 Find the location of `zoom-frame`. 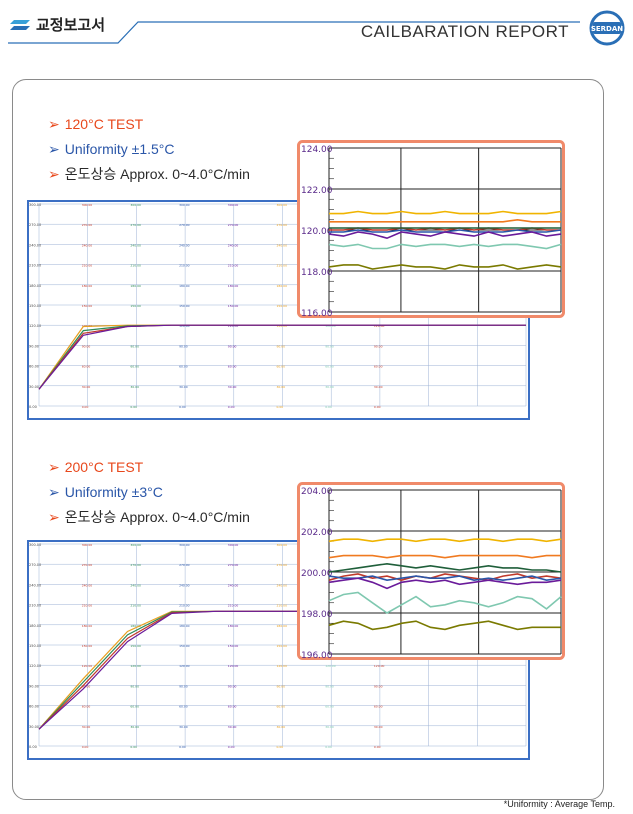

zoom-frame is located at coordinates (431, 229).